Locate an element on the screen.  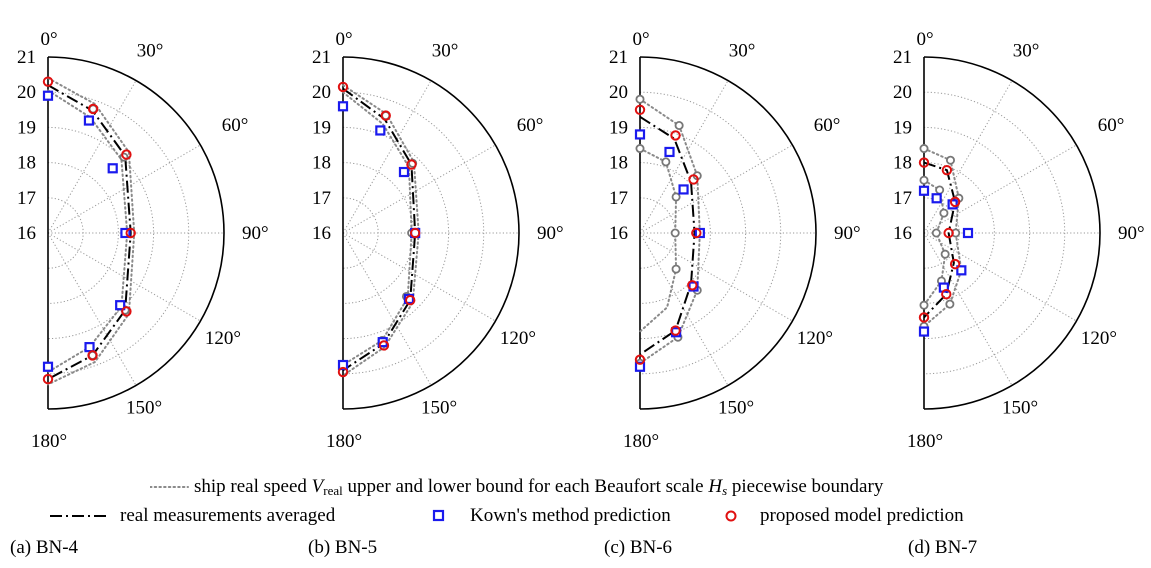
caption-a: (a) BN-4 is located at coordinates (44, 547).